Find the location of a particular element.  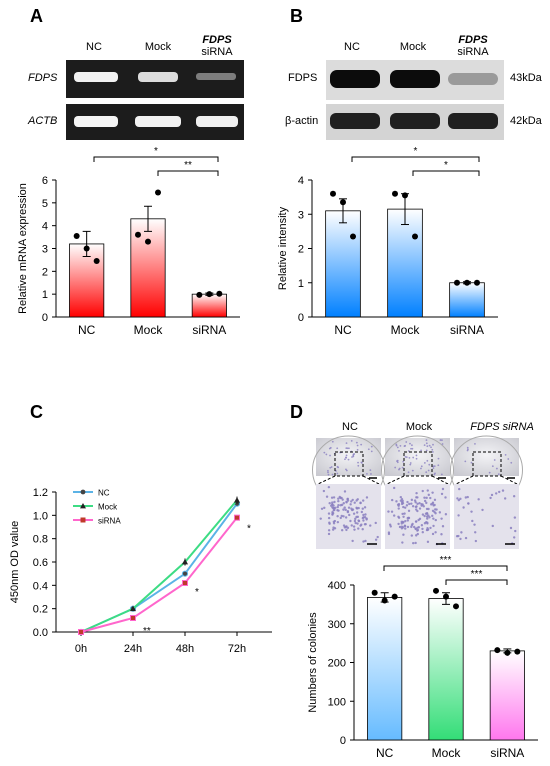

plate-header-sirna: FDPS siRNA is located at coordinates (502, 427).